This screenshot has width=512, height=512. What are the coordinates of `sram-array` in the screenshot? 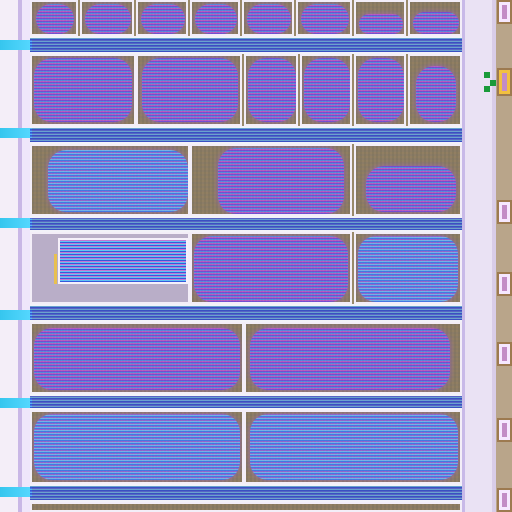 It's located at (123, 261).